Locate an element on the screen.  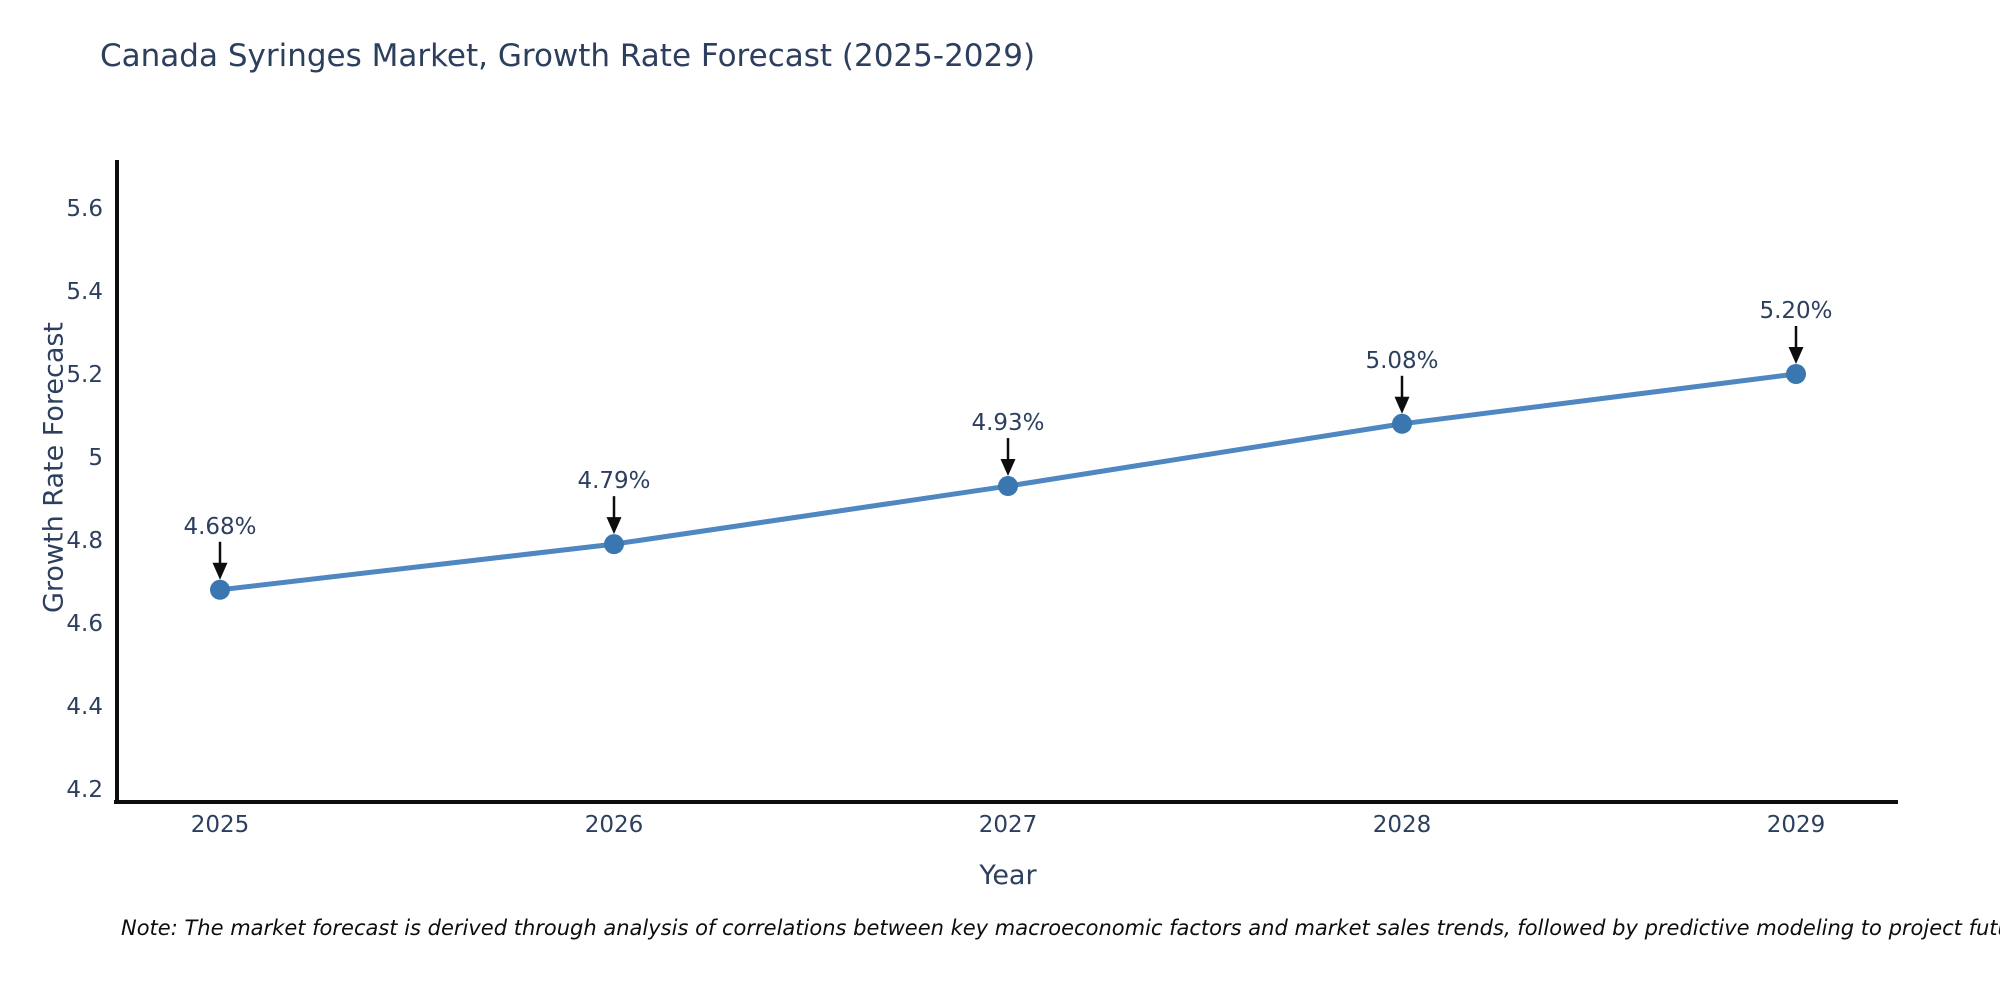
y-tick-label: 4.4 is located at coordinates (84, 707).